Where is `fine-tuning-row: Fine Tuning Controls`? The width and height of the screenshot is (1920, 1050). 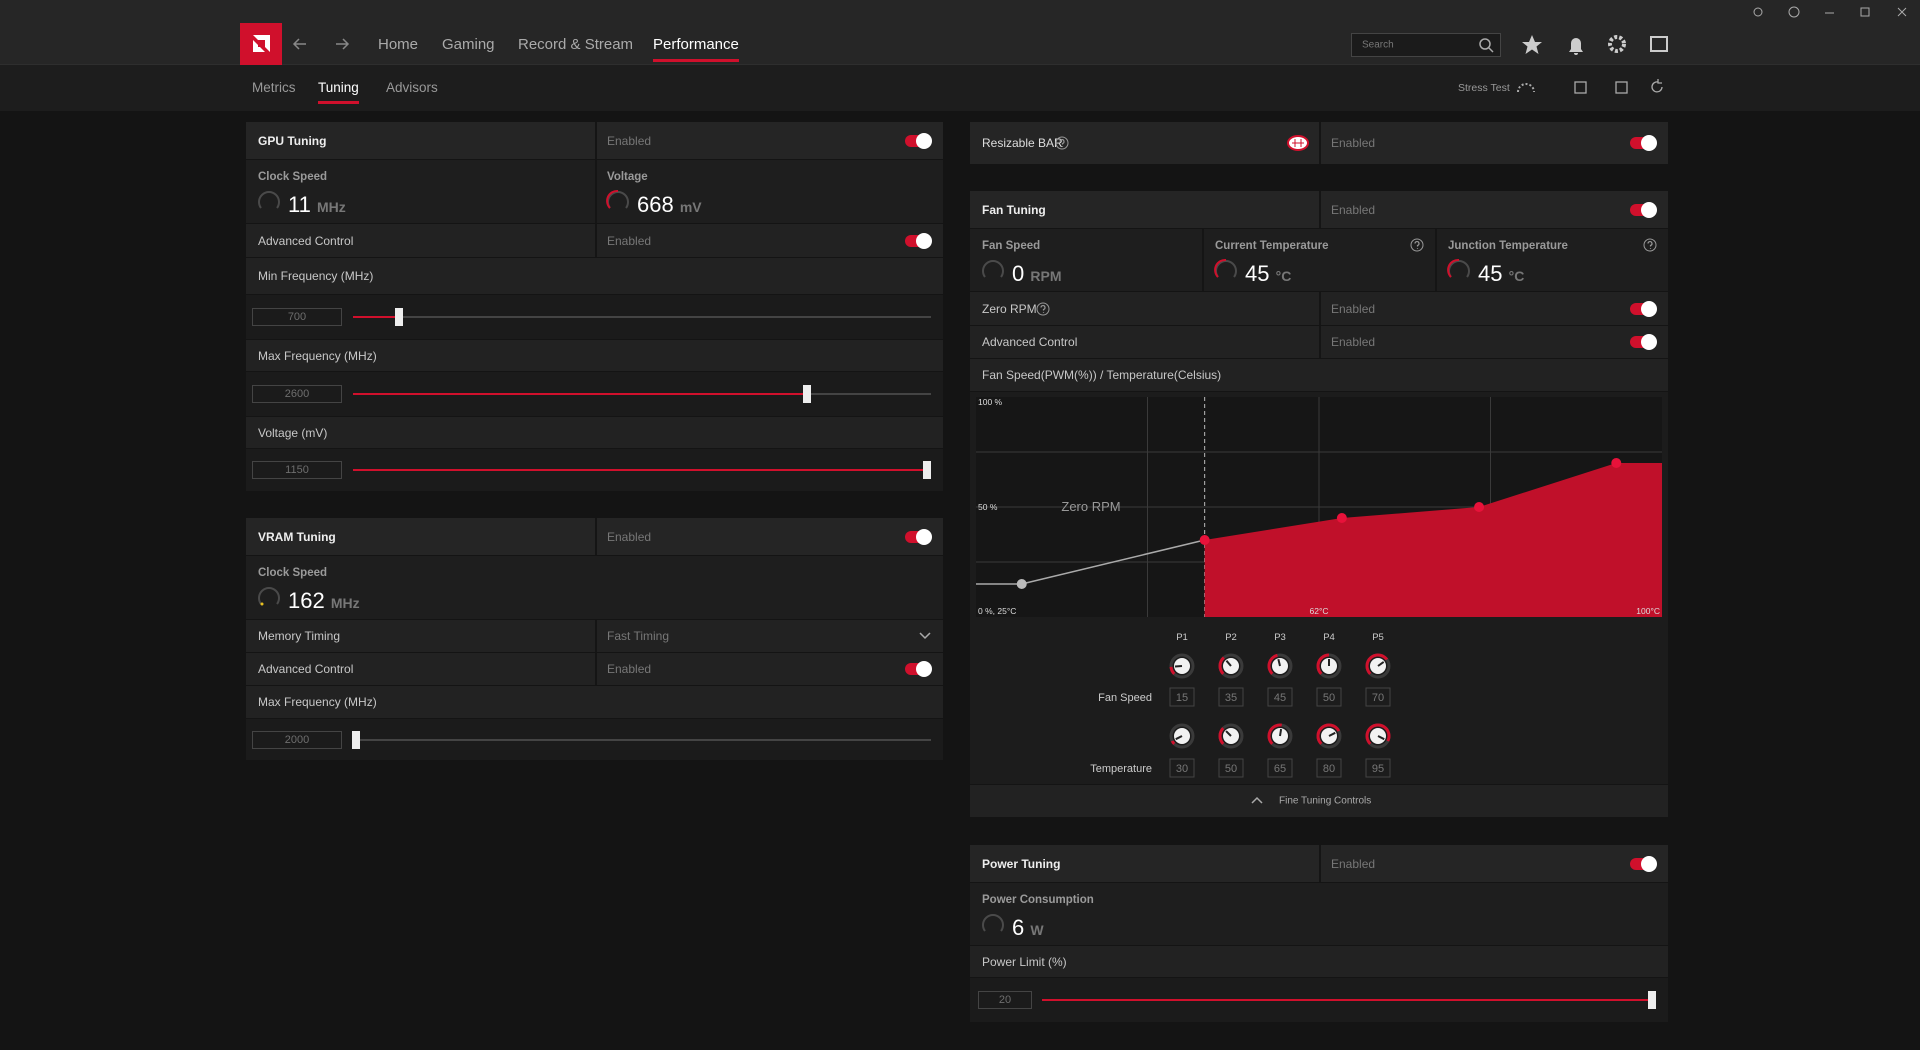
fine-tuning-row: Fine Tuning Controls is located at coordinates (1319, 801).